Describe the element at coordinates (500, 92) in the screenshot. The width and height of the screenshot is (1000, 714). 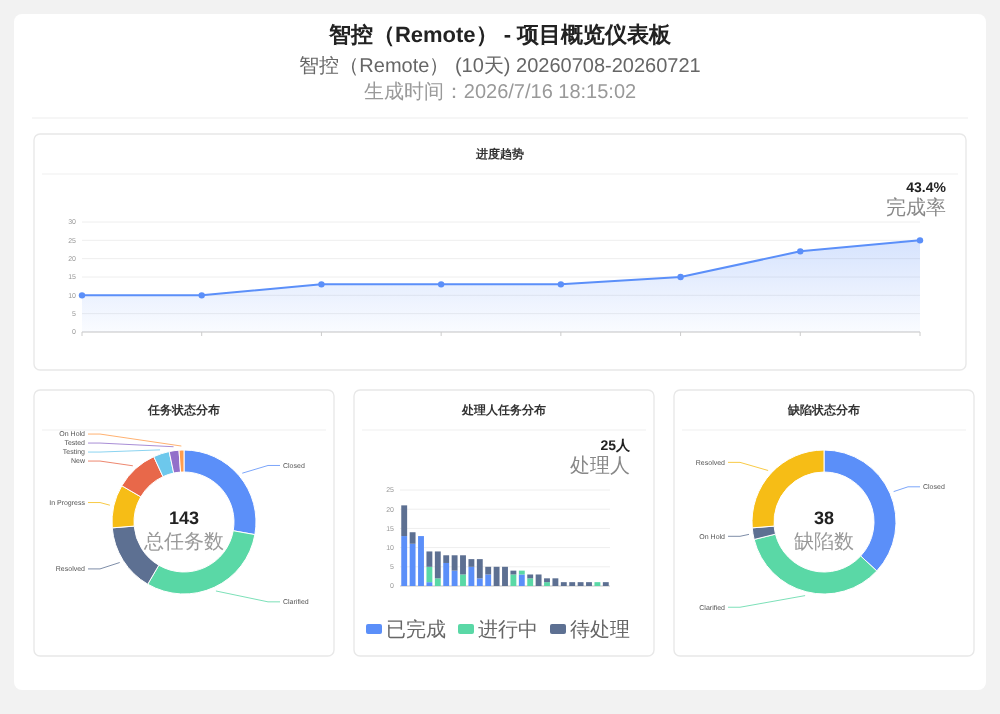
I see `text: 生成时间：2026/7/16 18:15:02` at that location.